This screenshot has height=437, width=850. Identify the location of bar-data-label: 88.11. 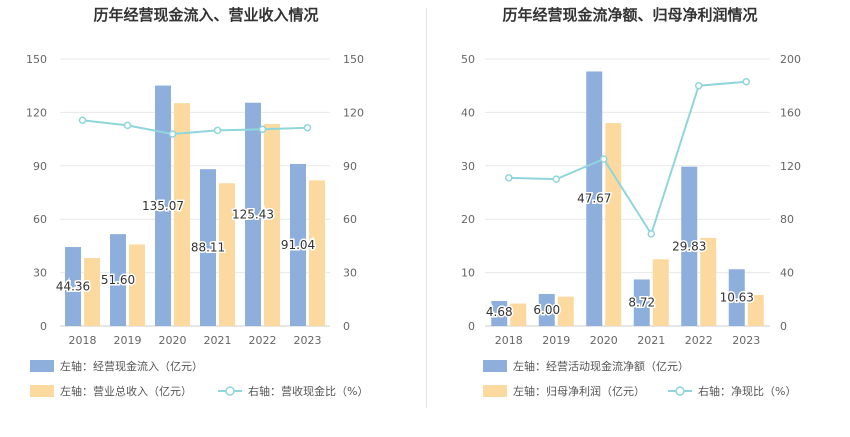
(208, 248).